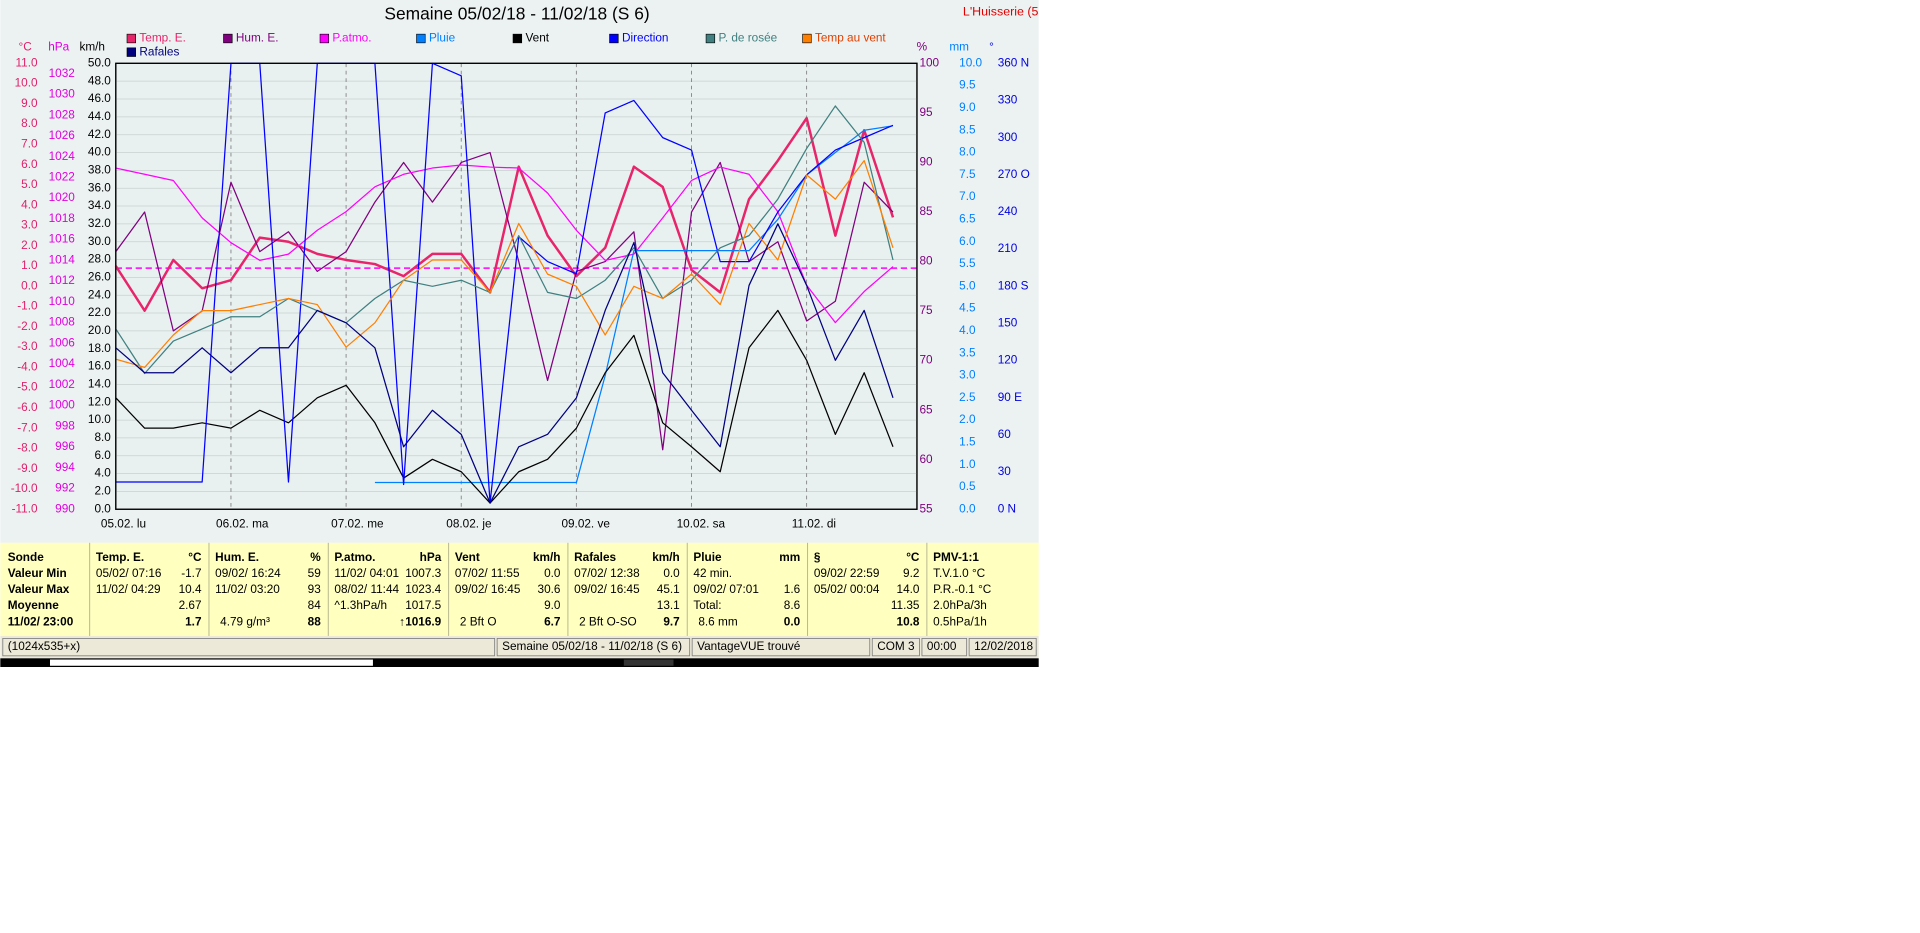 The height and width of the screenshot is (933, 1920). Describe the element at coordinates (668, 605) in the screenshot. I see `cell-value: 13.1` at that location.